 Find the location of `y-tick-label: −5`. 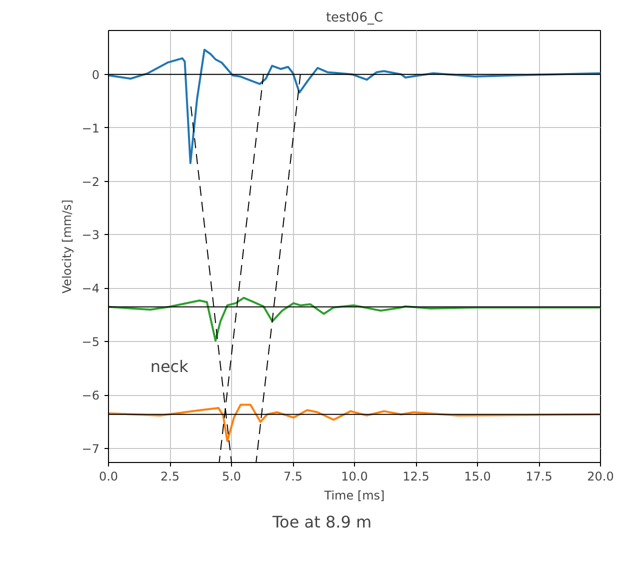

y-tick-label: −5 is located at coordinates (91, 342).